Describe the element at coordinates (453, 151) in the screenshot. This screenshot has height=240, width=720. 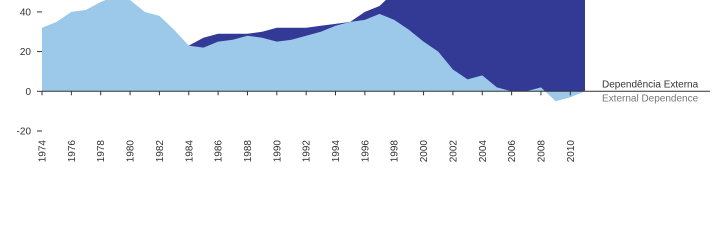
I see `x-tick-label: 2002` at that location.